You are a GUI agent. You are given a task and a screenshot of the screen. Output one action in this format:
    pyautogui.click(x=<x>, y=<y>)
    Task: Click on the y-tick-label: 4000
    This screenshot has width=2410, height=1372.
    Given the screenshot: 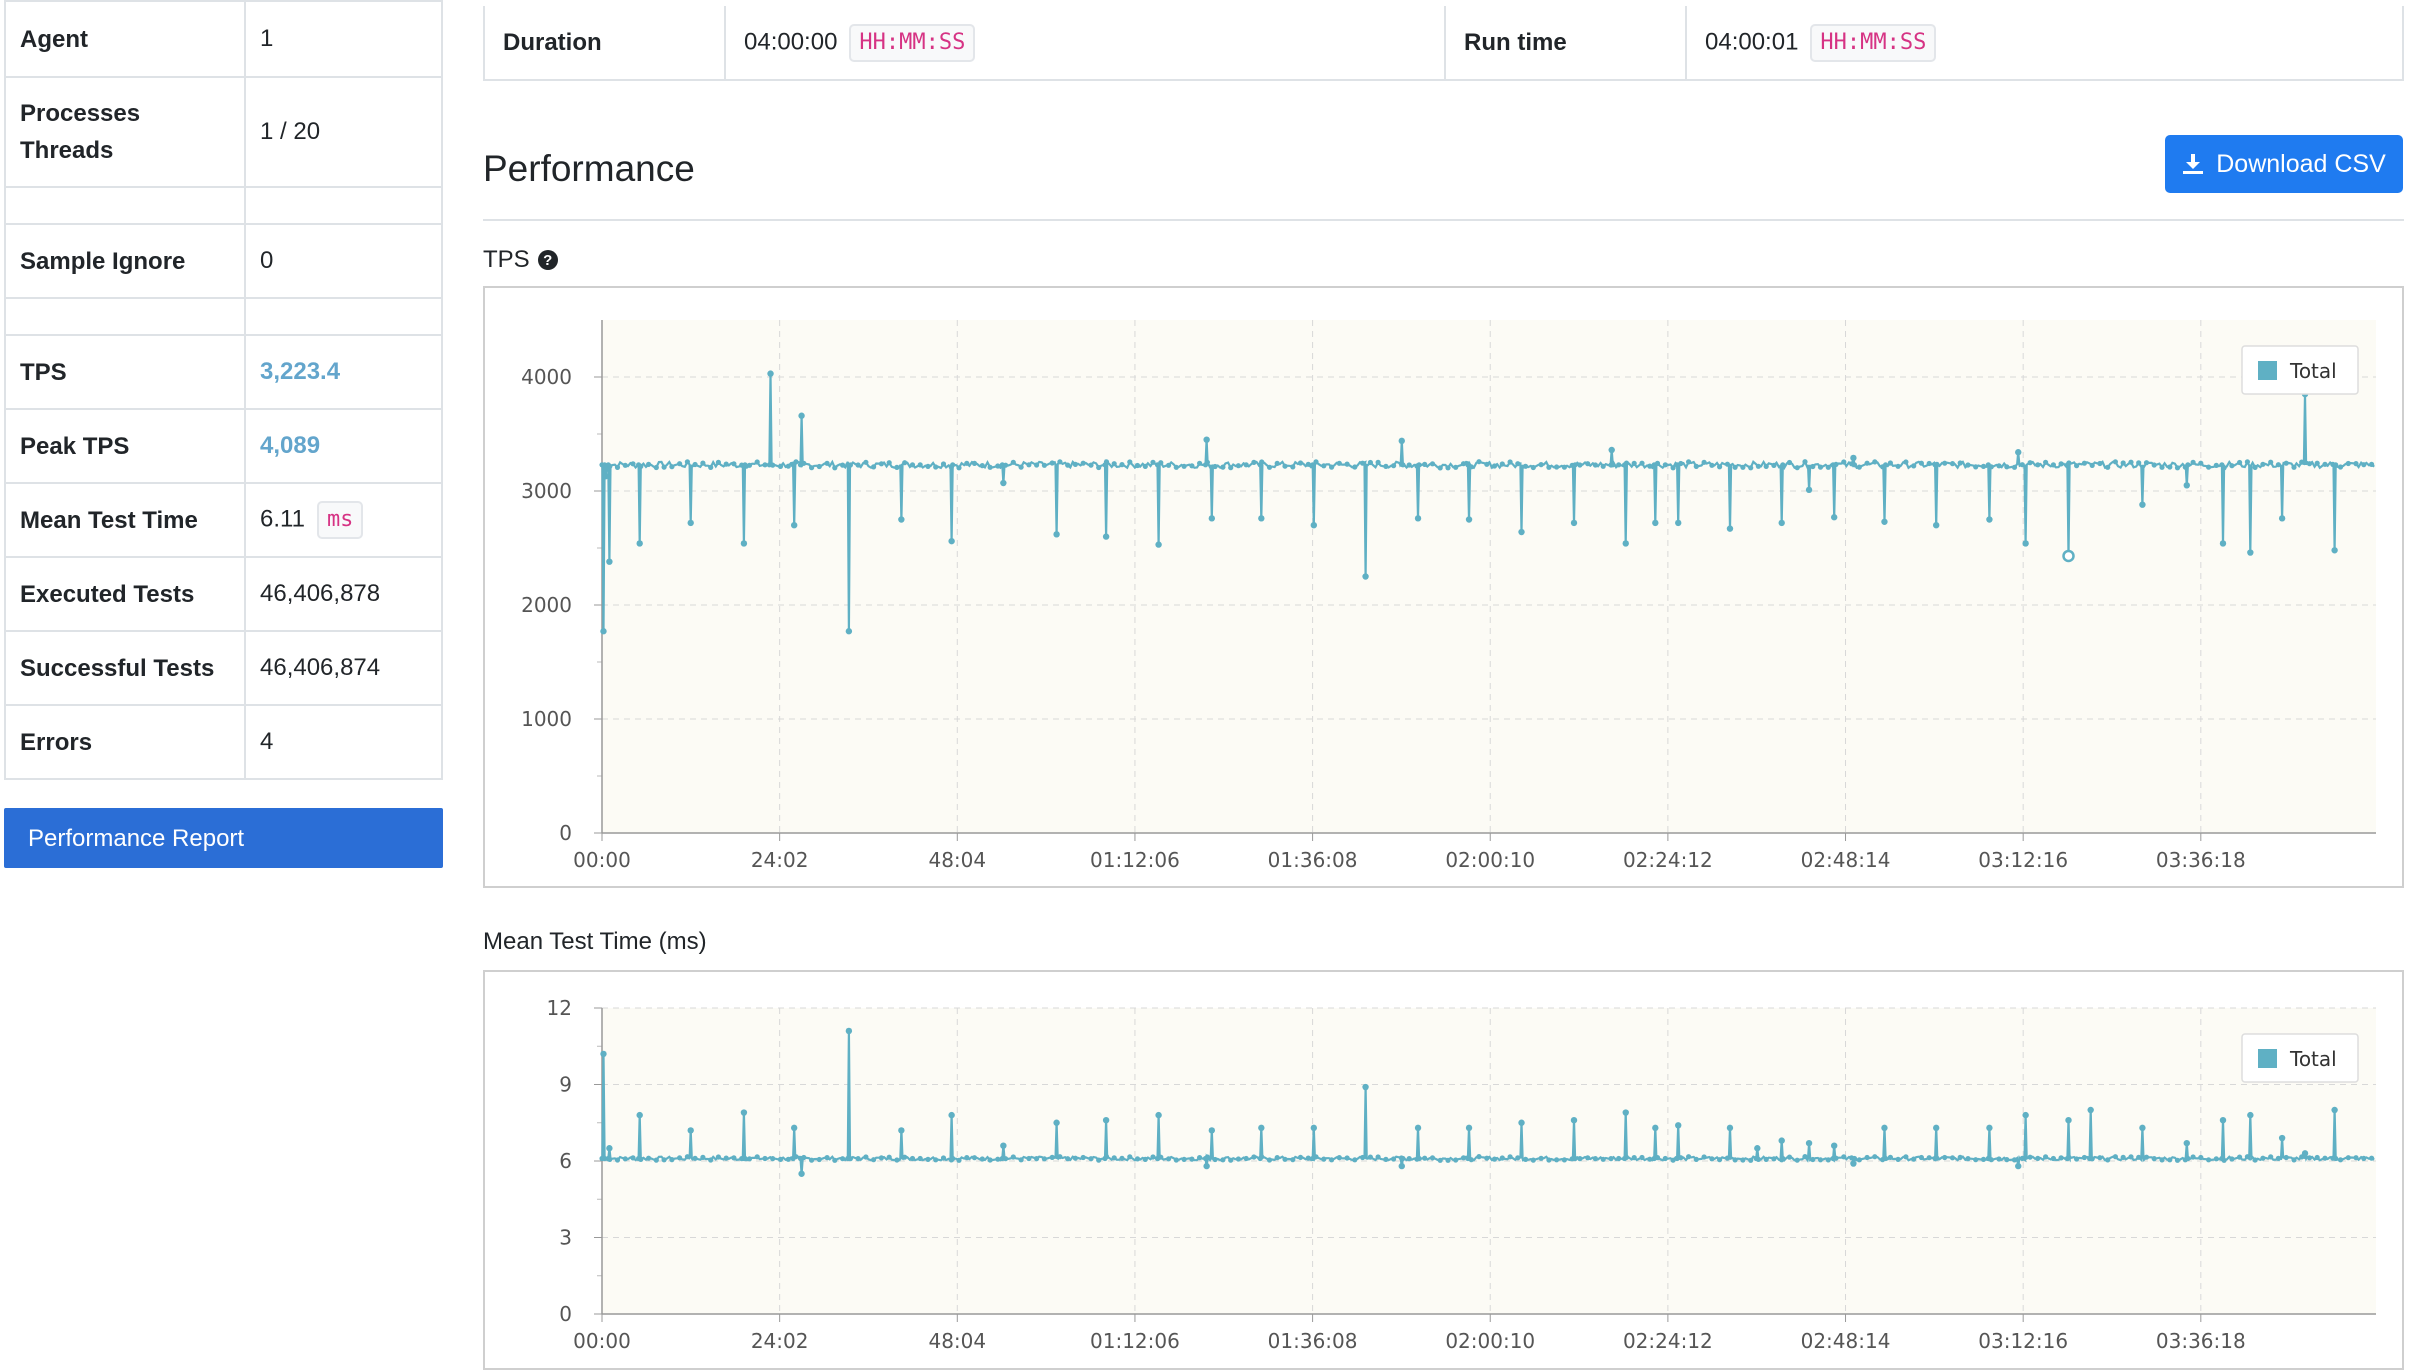 What is the action you would take?
    pyautogui.click(x=546, y=377)
    